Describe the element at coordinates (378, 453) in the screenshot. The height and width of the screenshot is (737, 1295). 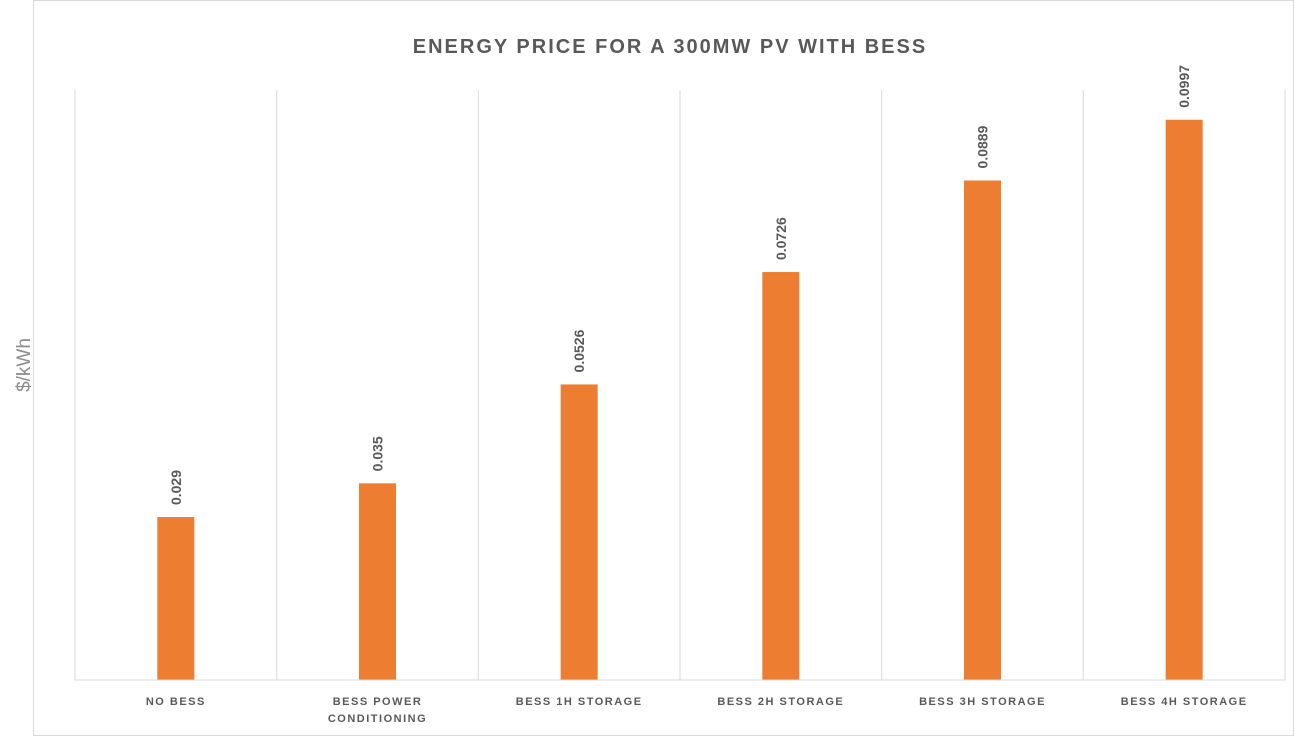
I see `data-label: 0.035` at that location.